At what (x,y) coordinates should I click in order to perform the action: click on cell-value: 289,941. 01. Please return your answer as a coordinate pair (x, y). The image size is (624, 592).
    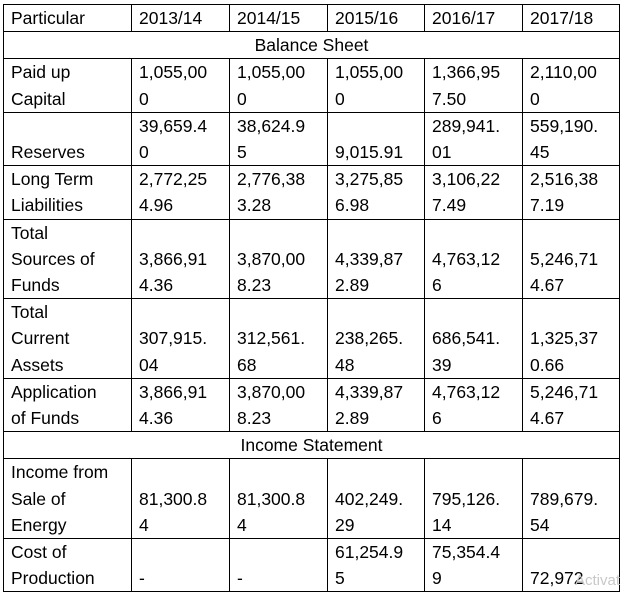
    Looking at the image, I should click on (473, 139).